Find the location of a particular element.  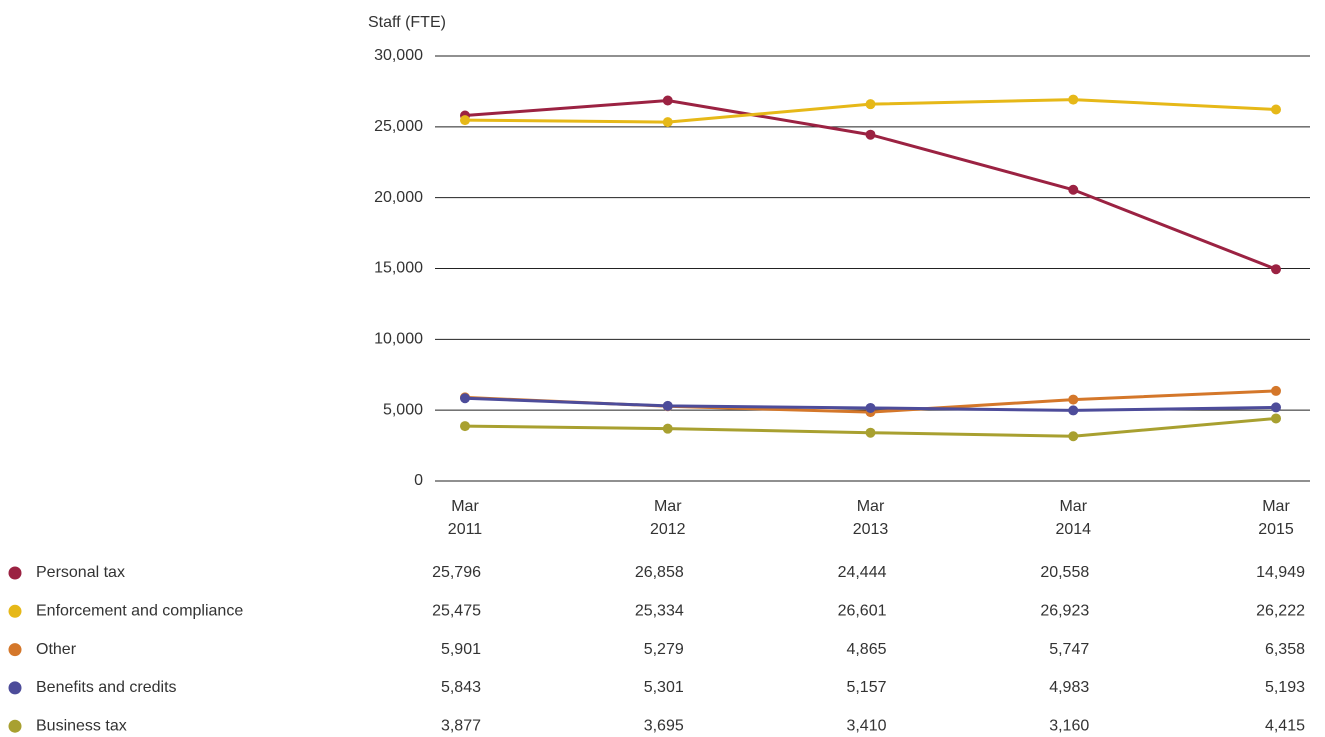

table-value: 26,858 is located at coordinates (659, 572).